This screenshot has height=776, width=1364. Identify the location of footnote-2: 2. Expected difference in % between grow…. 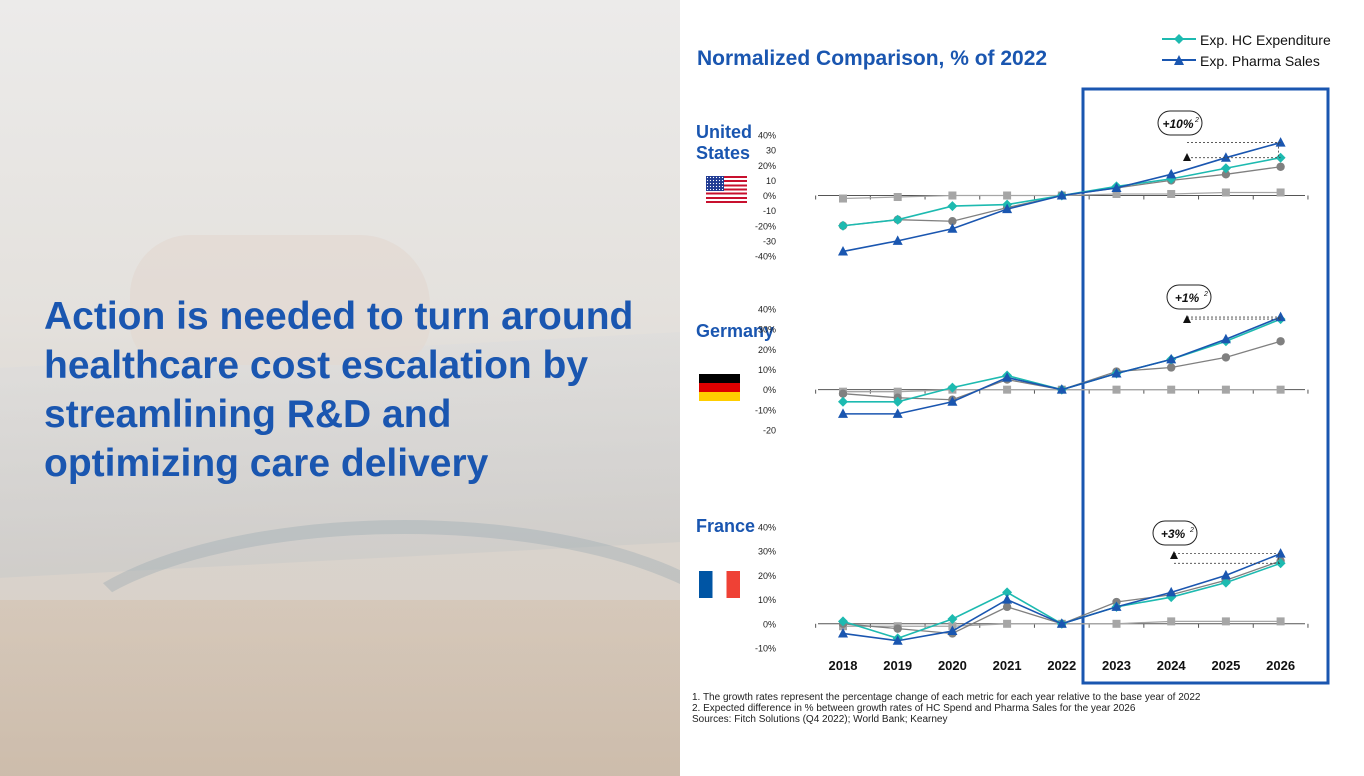
(914, 708).